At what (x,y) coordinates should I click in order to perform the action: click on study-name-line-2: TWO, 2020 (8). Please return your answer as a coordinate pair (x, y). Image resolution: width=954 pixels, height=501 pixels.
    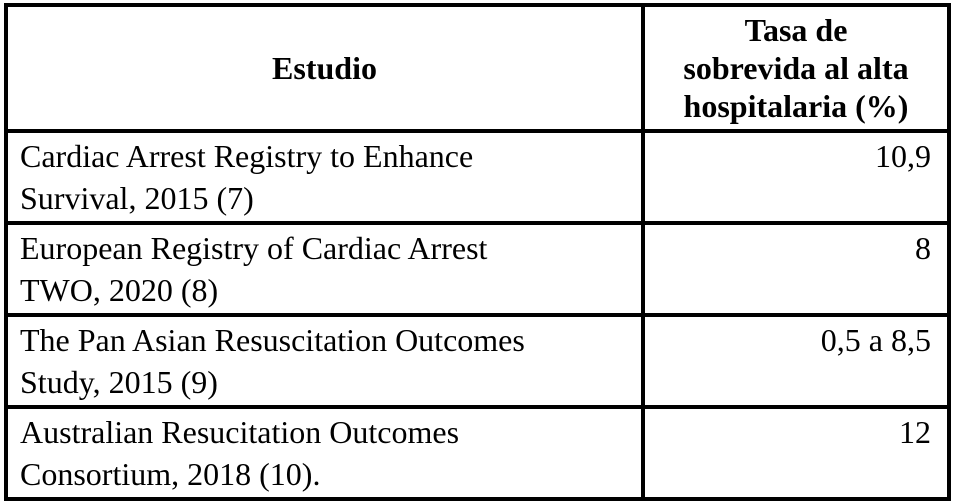
    Looking at the image, I should click on (119, 290).